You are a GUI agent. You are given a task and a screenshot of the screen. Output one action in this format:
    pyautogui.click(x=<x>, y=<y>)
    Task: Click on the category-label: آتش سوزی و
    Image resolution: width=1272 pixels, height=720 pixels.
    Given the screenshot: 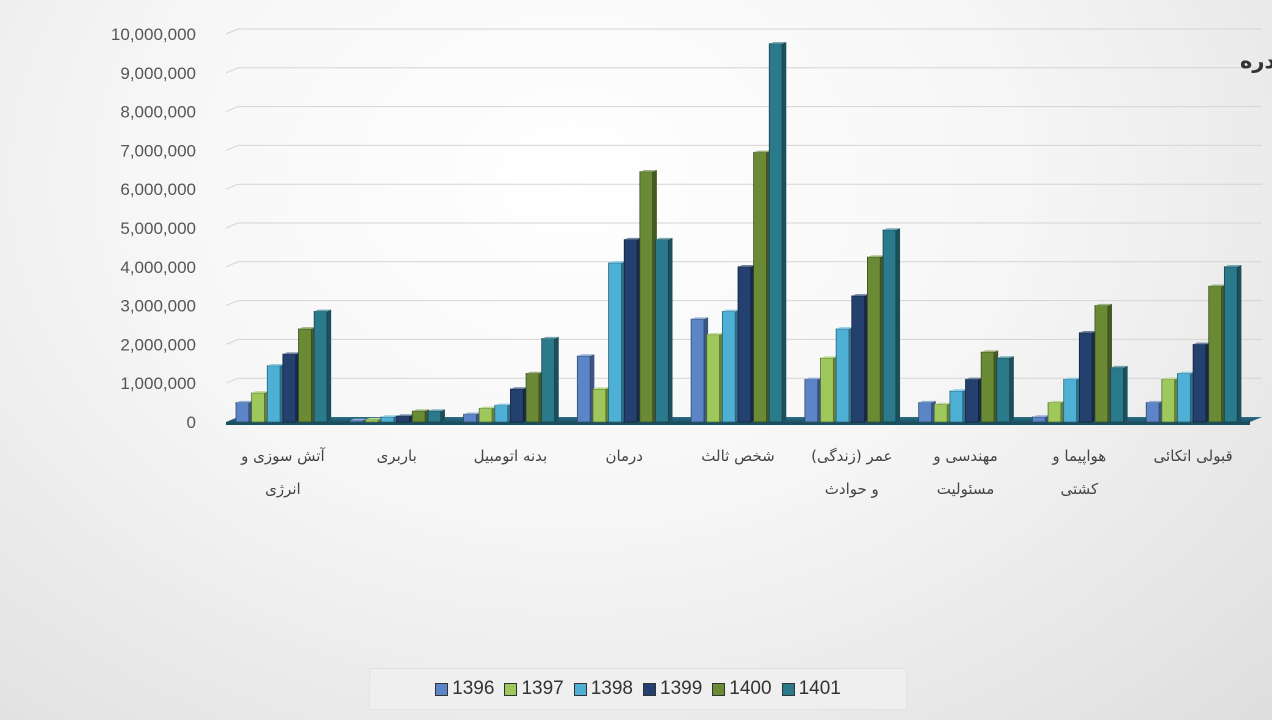 What is the action you would take?
    pyautogui.click(x=282, y=456)
    